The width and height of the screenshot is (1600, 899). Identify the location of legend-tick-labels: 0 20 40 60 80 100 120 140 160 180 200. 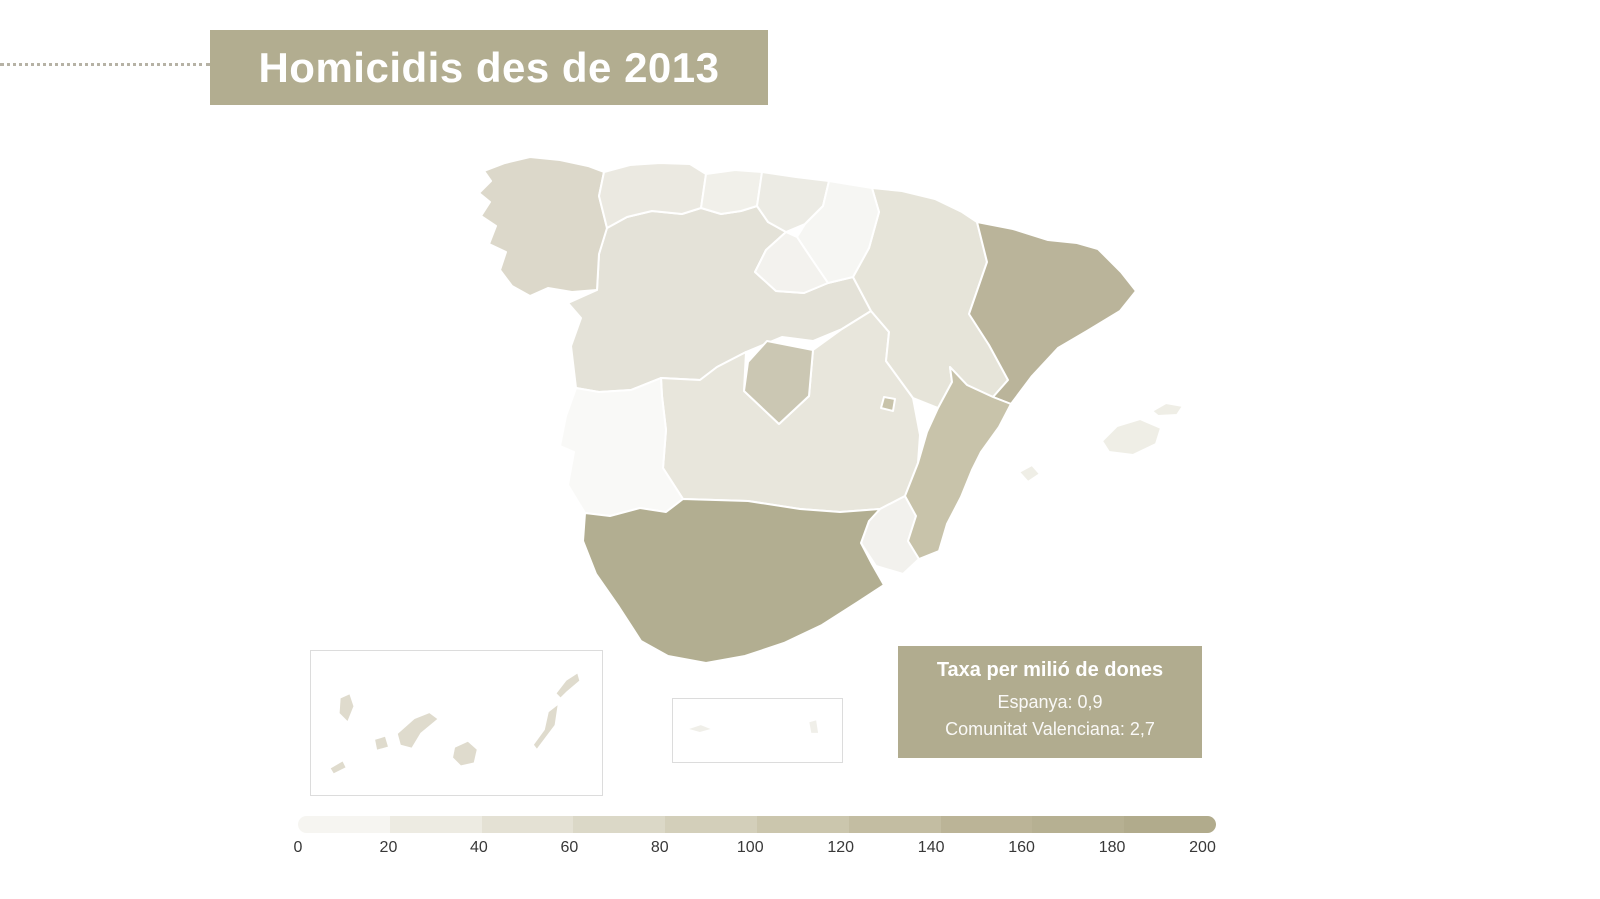
(755, 850).